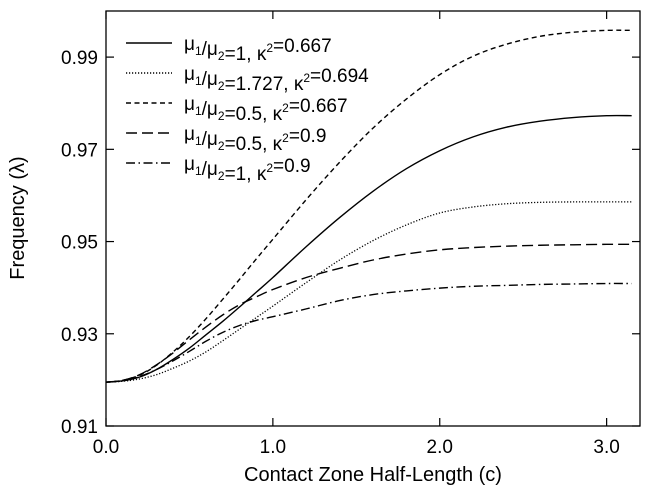  I want to click on x-tick-label: 2.0, so click(440, 447).